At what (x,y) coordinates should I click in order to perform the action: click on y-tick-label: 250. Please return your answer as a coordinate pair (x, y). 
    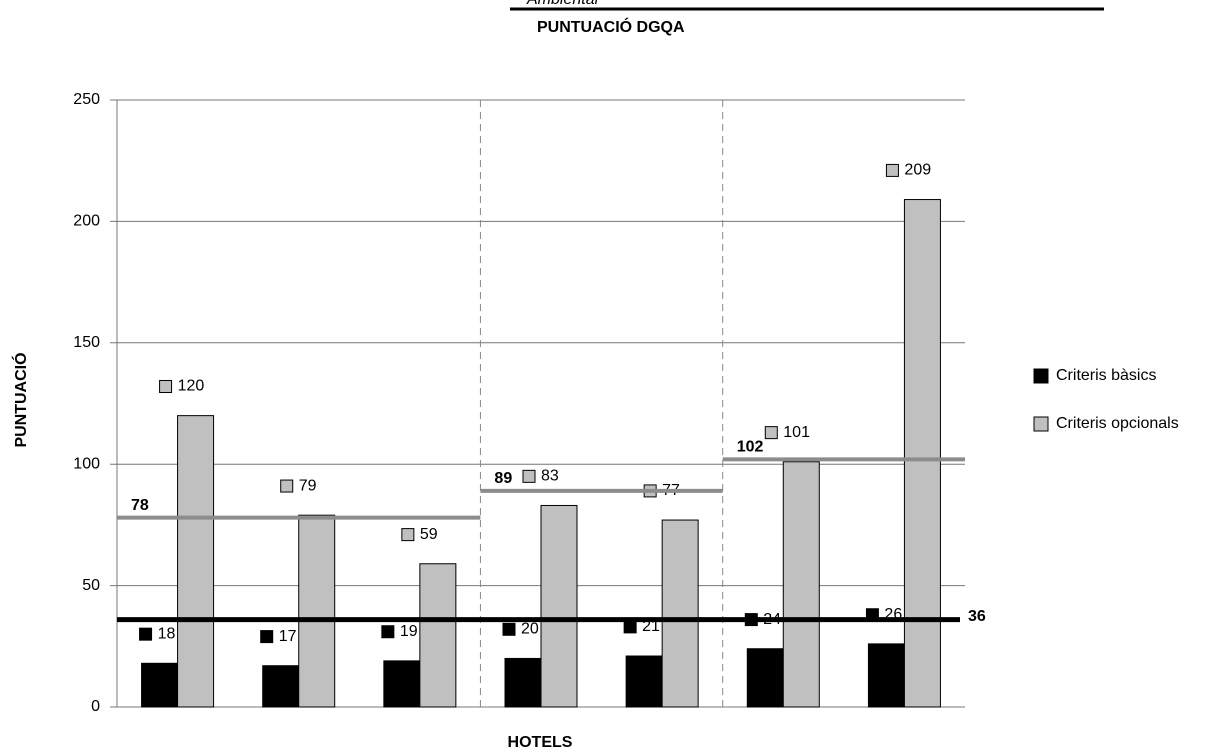
    Looking at the image, I should click on (86, 99).